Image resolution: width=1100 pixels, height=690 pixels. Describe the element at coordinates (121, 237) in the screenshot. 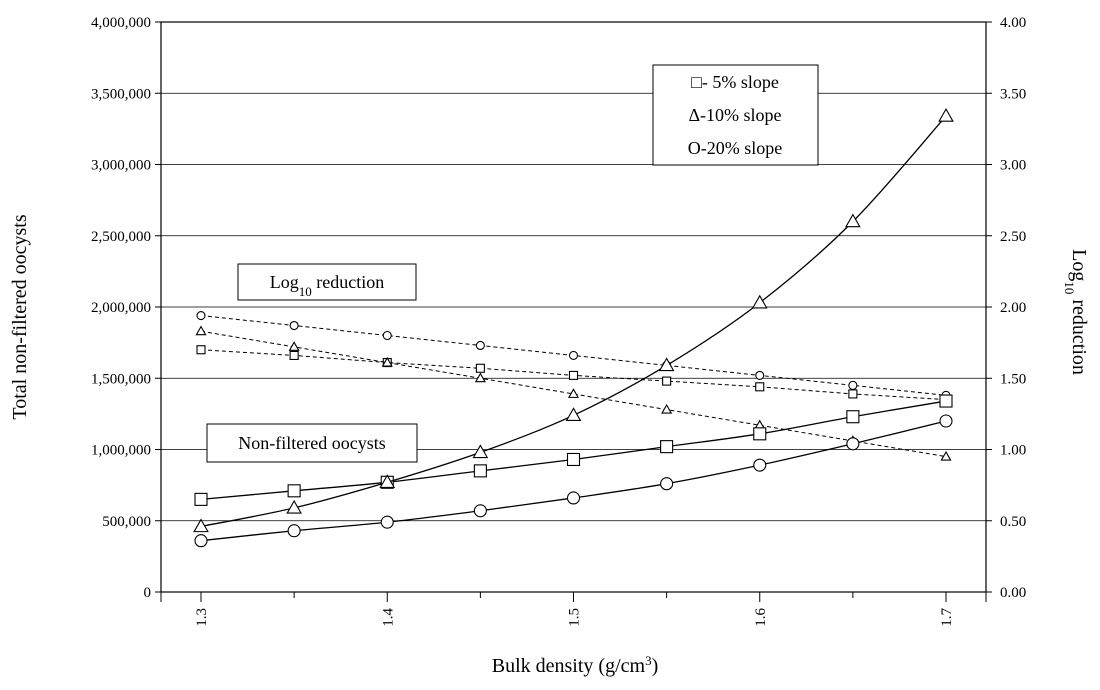

I see `left-tick-label: 2,500,000` at that location.